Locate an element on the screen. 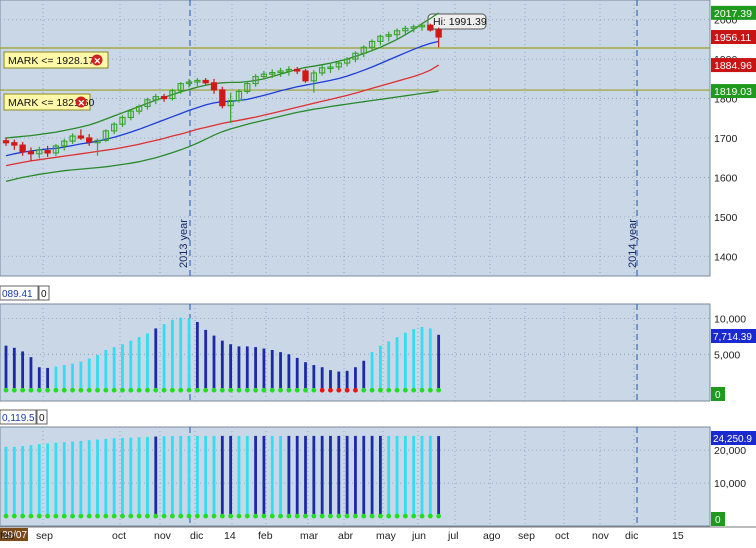 Image resolution: width=756 pixels, height=548 pixels. second-volume-panel-right-zero: 0 is located at coordinates (718, 520).